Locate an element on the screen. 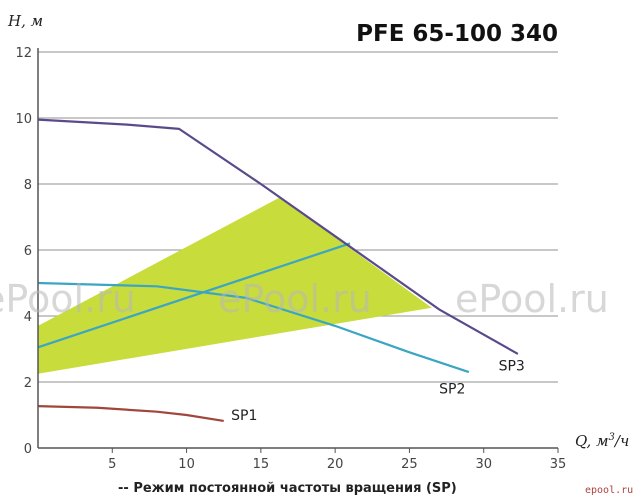 The image size is (643, 500). series-line-sp1 is located at coordinates (130, 413).